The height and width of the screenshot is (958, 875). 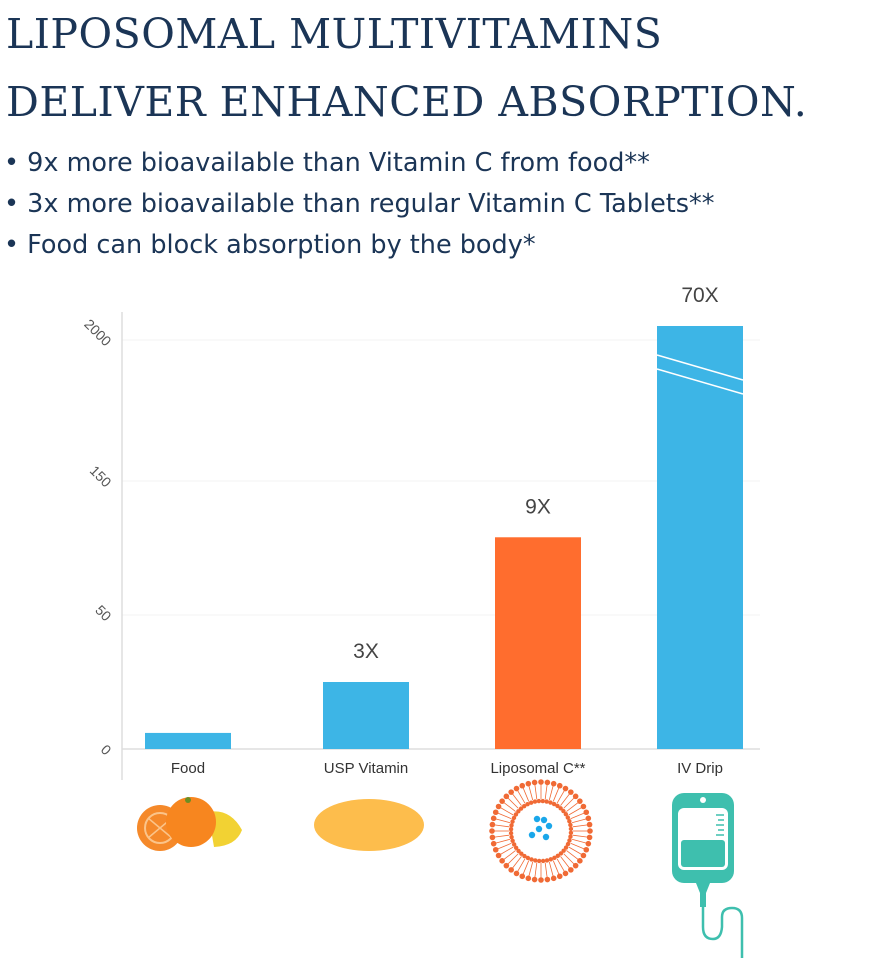 What do you see at coordinates (103, 613) in the screenshot?
I see `y-tick-label: 50` at bounding box center [103, 613].